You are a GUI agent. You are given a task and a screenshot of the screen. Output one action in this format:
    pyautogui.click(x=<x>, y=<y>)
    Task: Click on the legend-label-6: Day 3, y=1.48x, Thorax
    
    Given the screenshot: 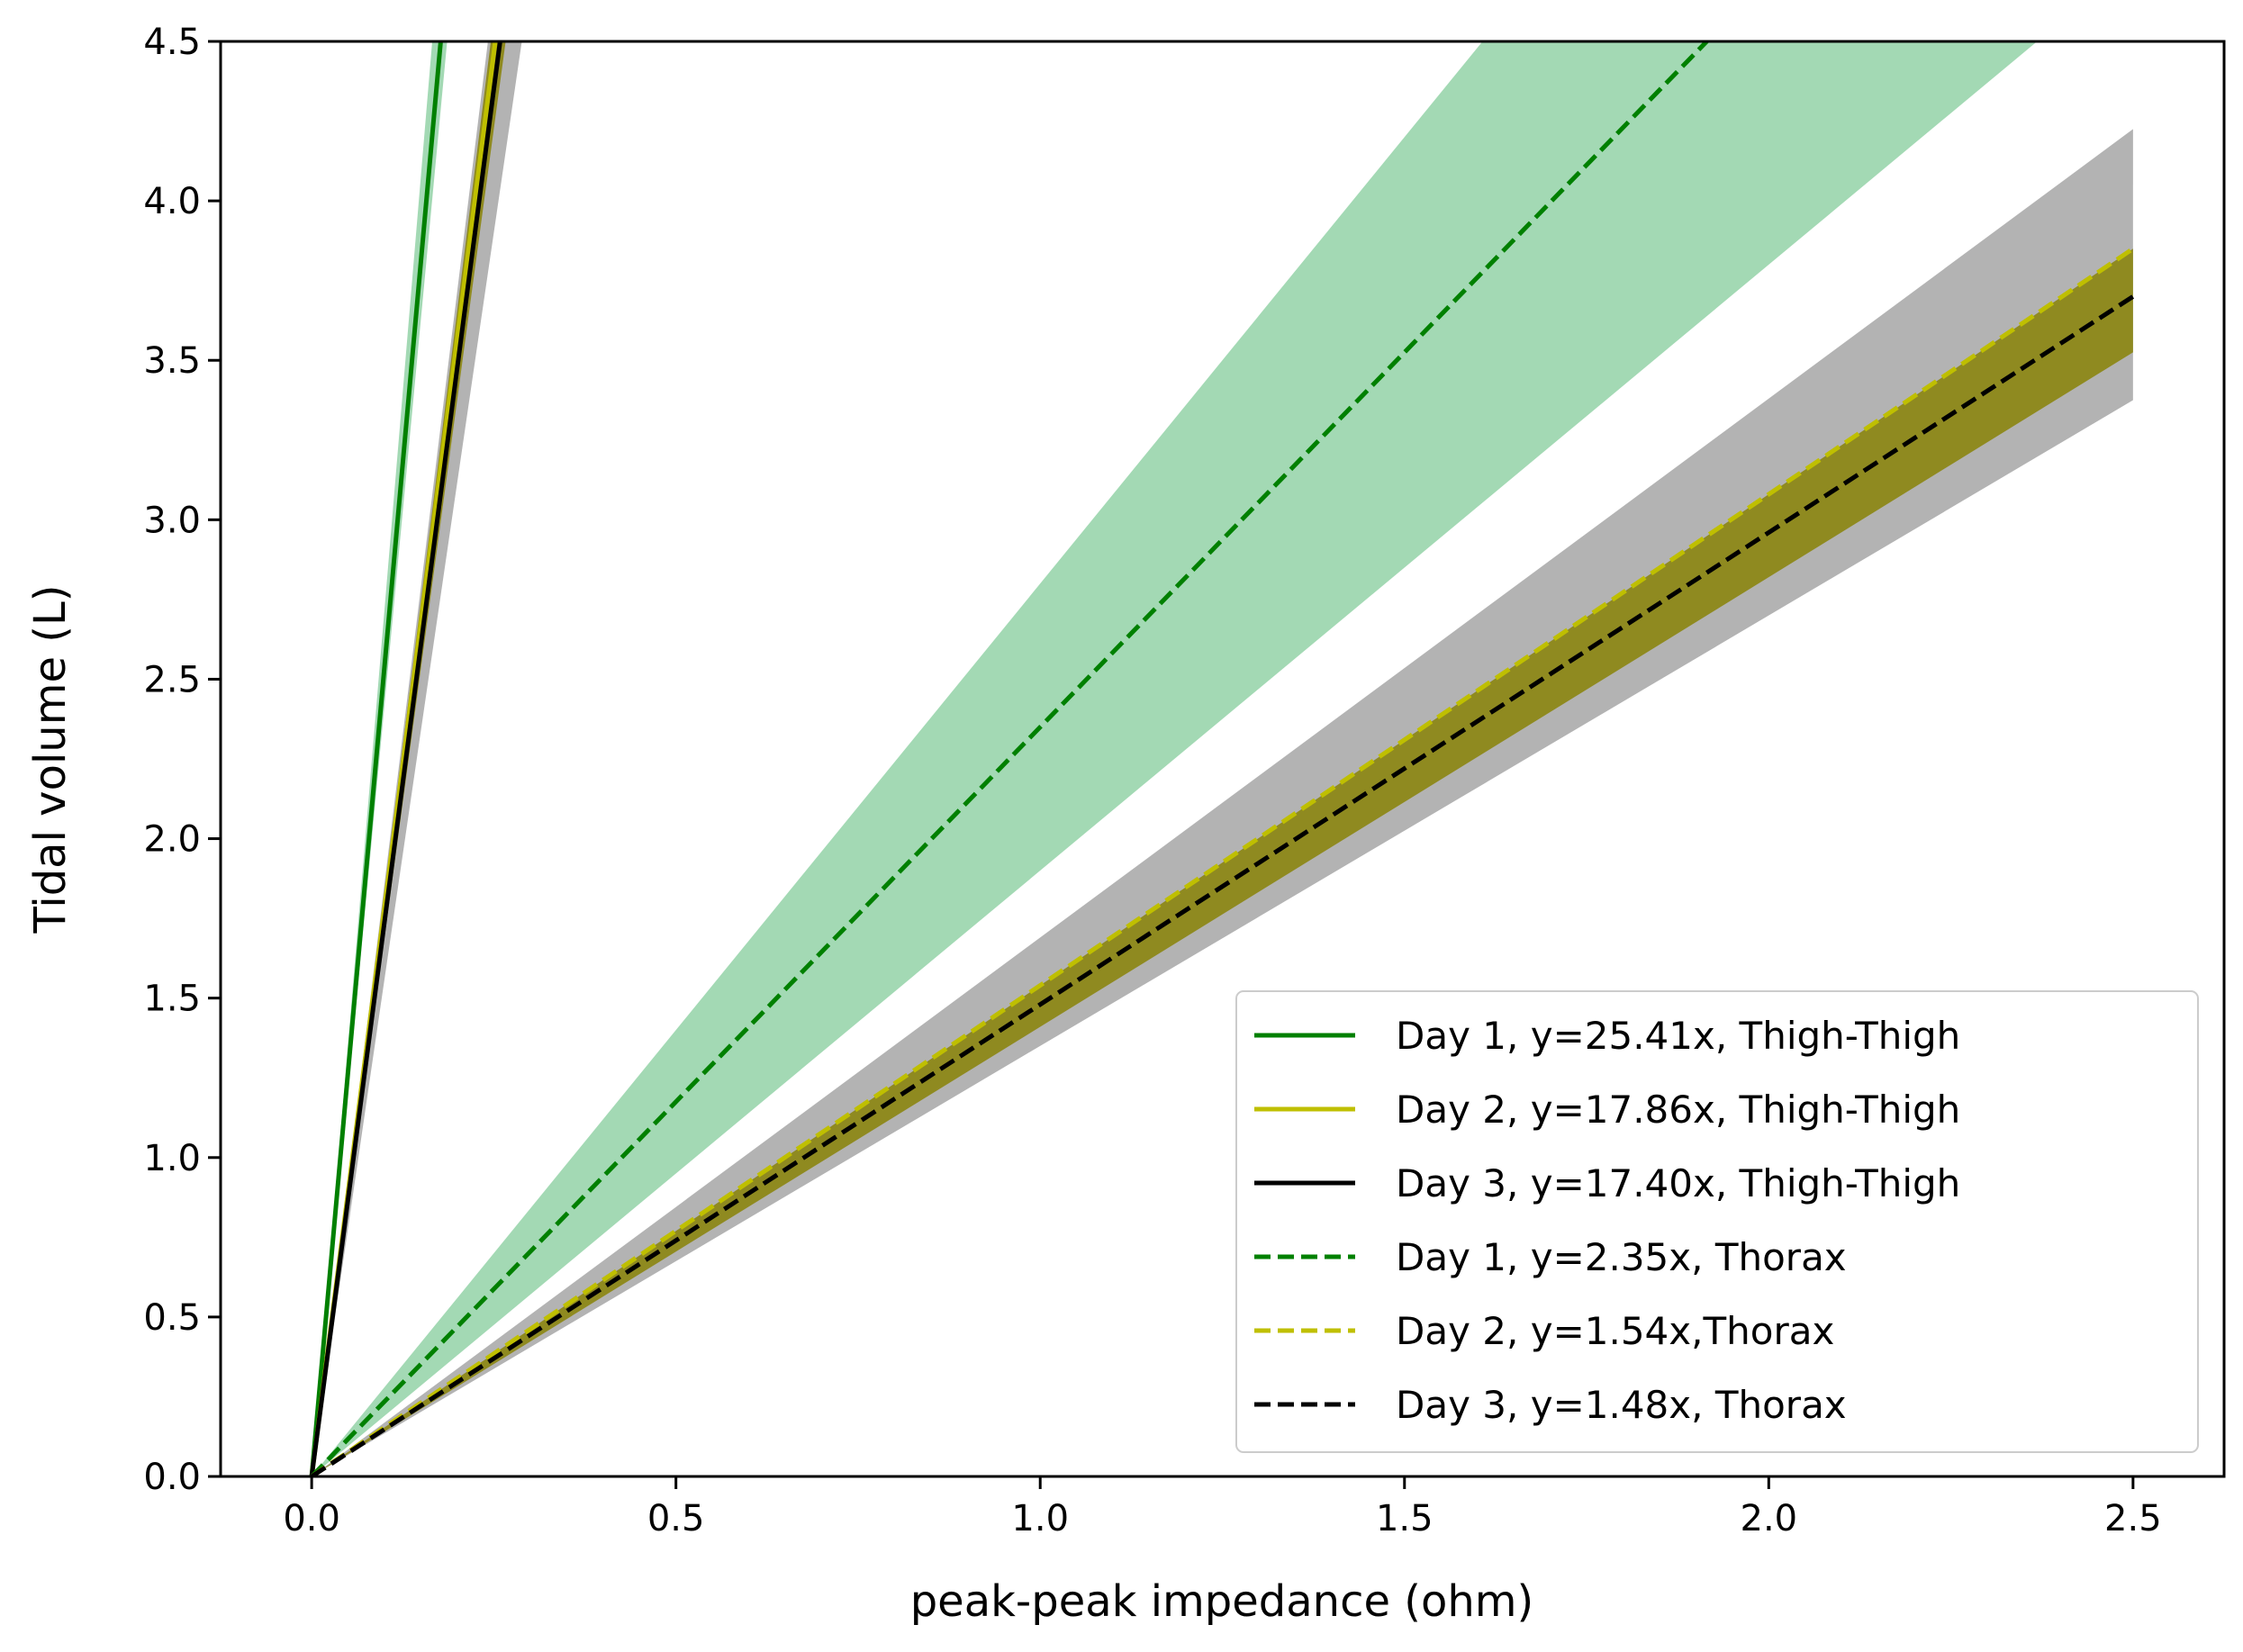 What is the action you would take?
    pyautogui.click(x=1621, y=1405)
    